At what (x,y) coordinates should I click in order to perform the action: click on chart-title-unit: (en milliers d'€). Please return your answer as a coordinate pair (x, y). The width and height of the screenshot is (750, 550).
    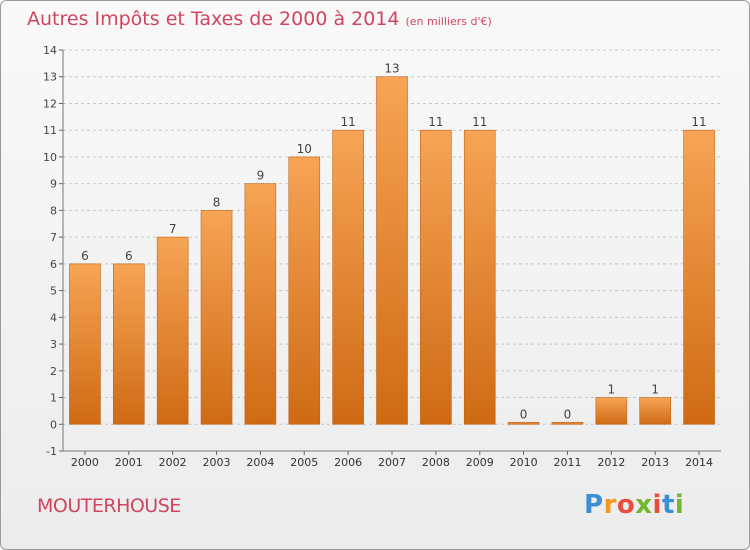
    Looking at the image, I should click on (448, 21).